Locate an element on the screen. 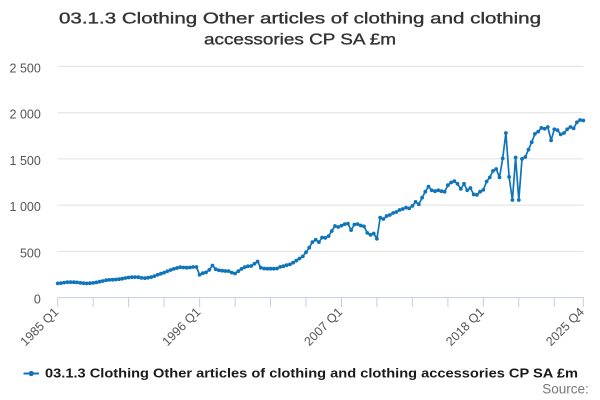 The image size is (600, 400). svg-text: 1 500 is located at coordinates (25, 161).